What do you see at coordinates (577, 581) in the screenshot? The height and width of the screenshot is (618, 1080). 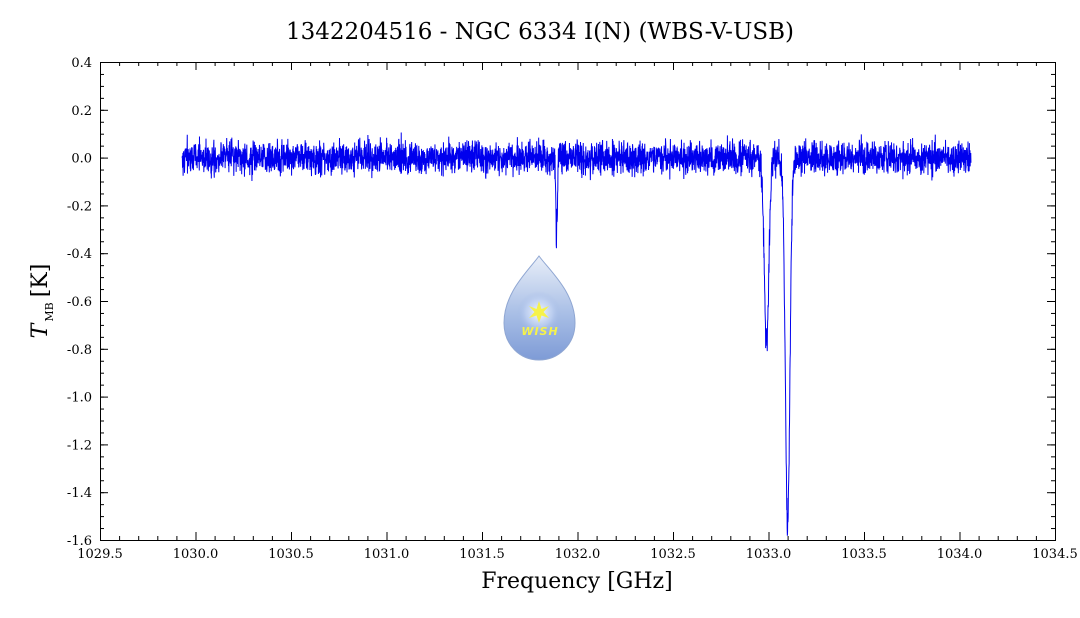 I see `x-axis-label: Frequency [GHz]` at bounding box center [577, 581].